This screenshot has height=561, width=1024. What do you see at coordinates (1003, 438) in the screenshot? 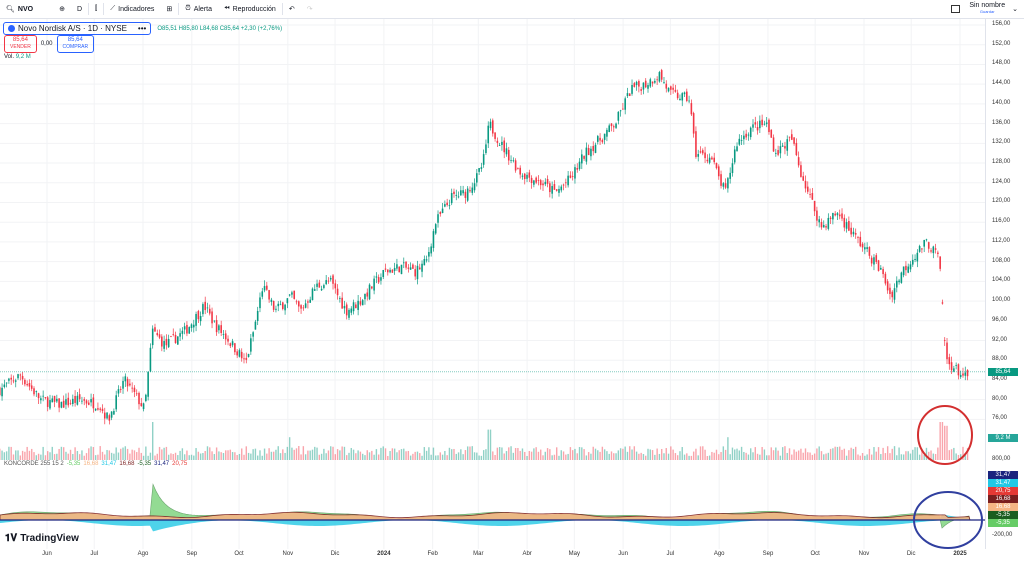
I see `axis-badge: 9,2 M` at bounding box center [1003, 438].